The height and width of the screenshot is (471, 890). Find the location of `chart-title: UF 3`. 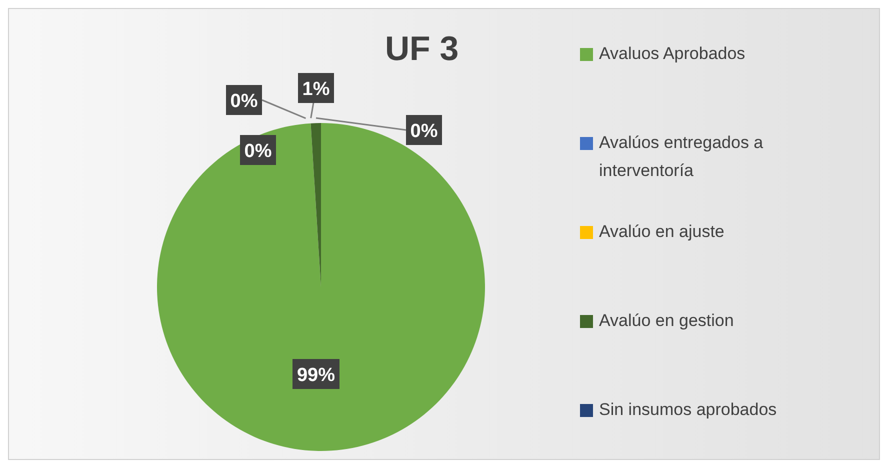

chart-title: UF 3 is located at coordinates (422, 49).